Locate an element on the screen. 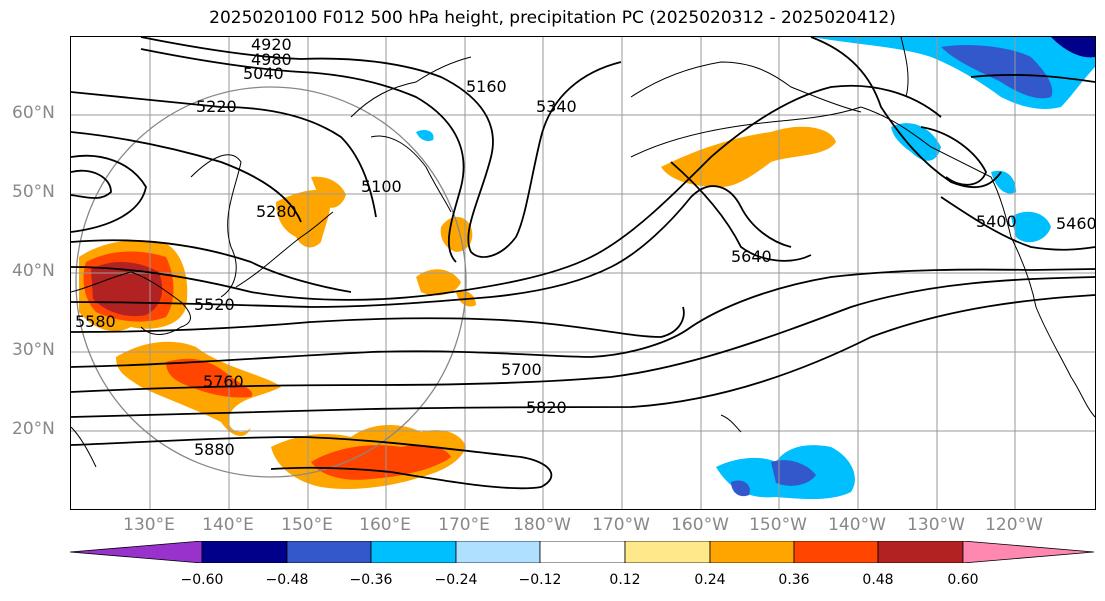  lat-label-30n: 30°N is located at coordinates (33, 350).